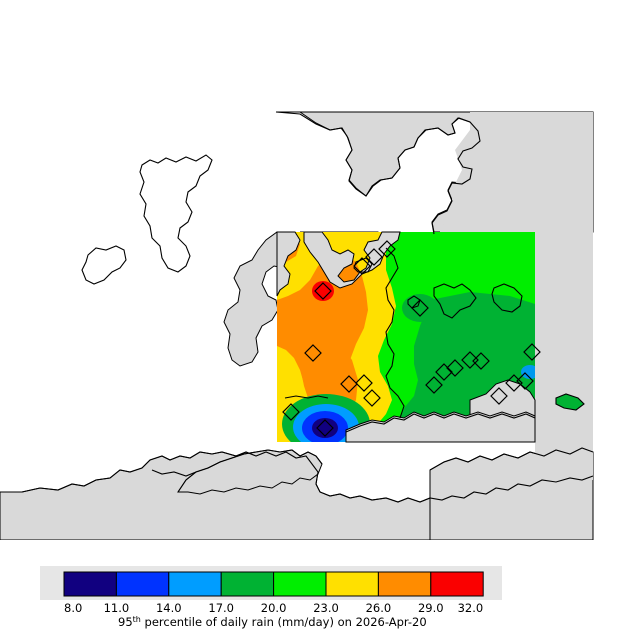  What do you see at coordinates (174, 473) in the screenshot?
I see `coast-southwest-inlet` at bounding box center [174, 473].